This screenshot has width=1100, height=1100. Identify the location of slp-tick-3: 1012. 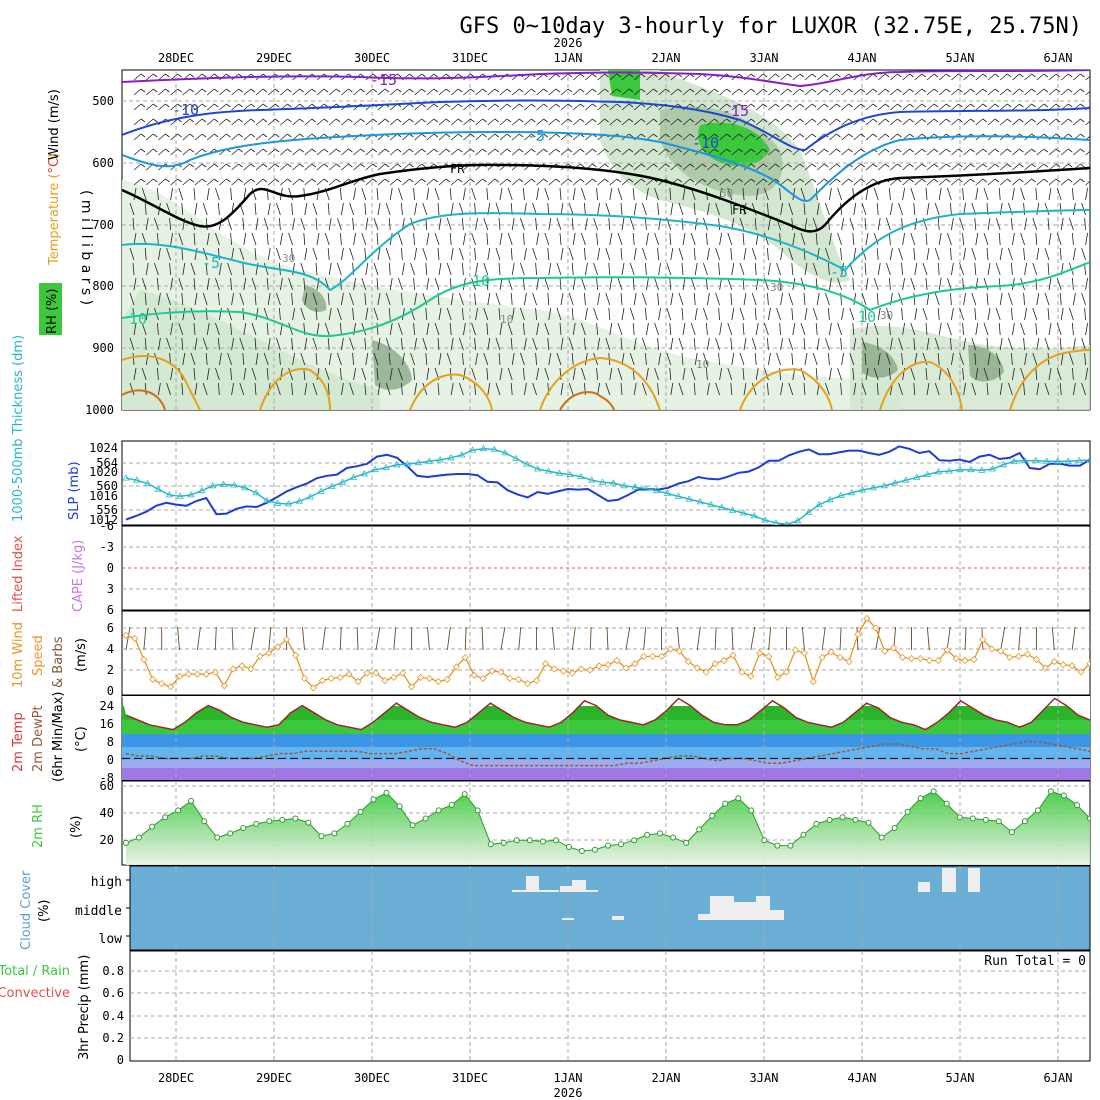
(103, 520).